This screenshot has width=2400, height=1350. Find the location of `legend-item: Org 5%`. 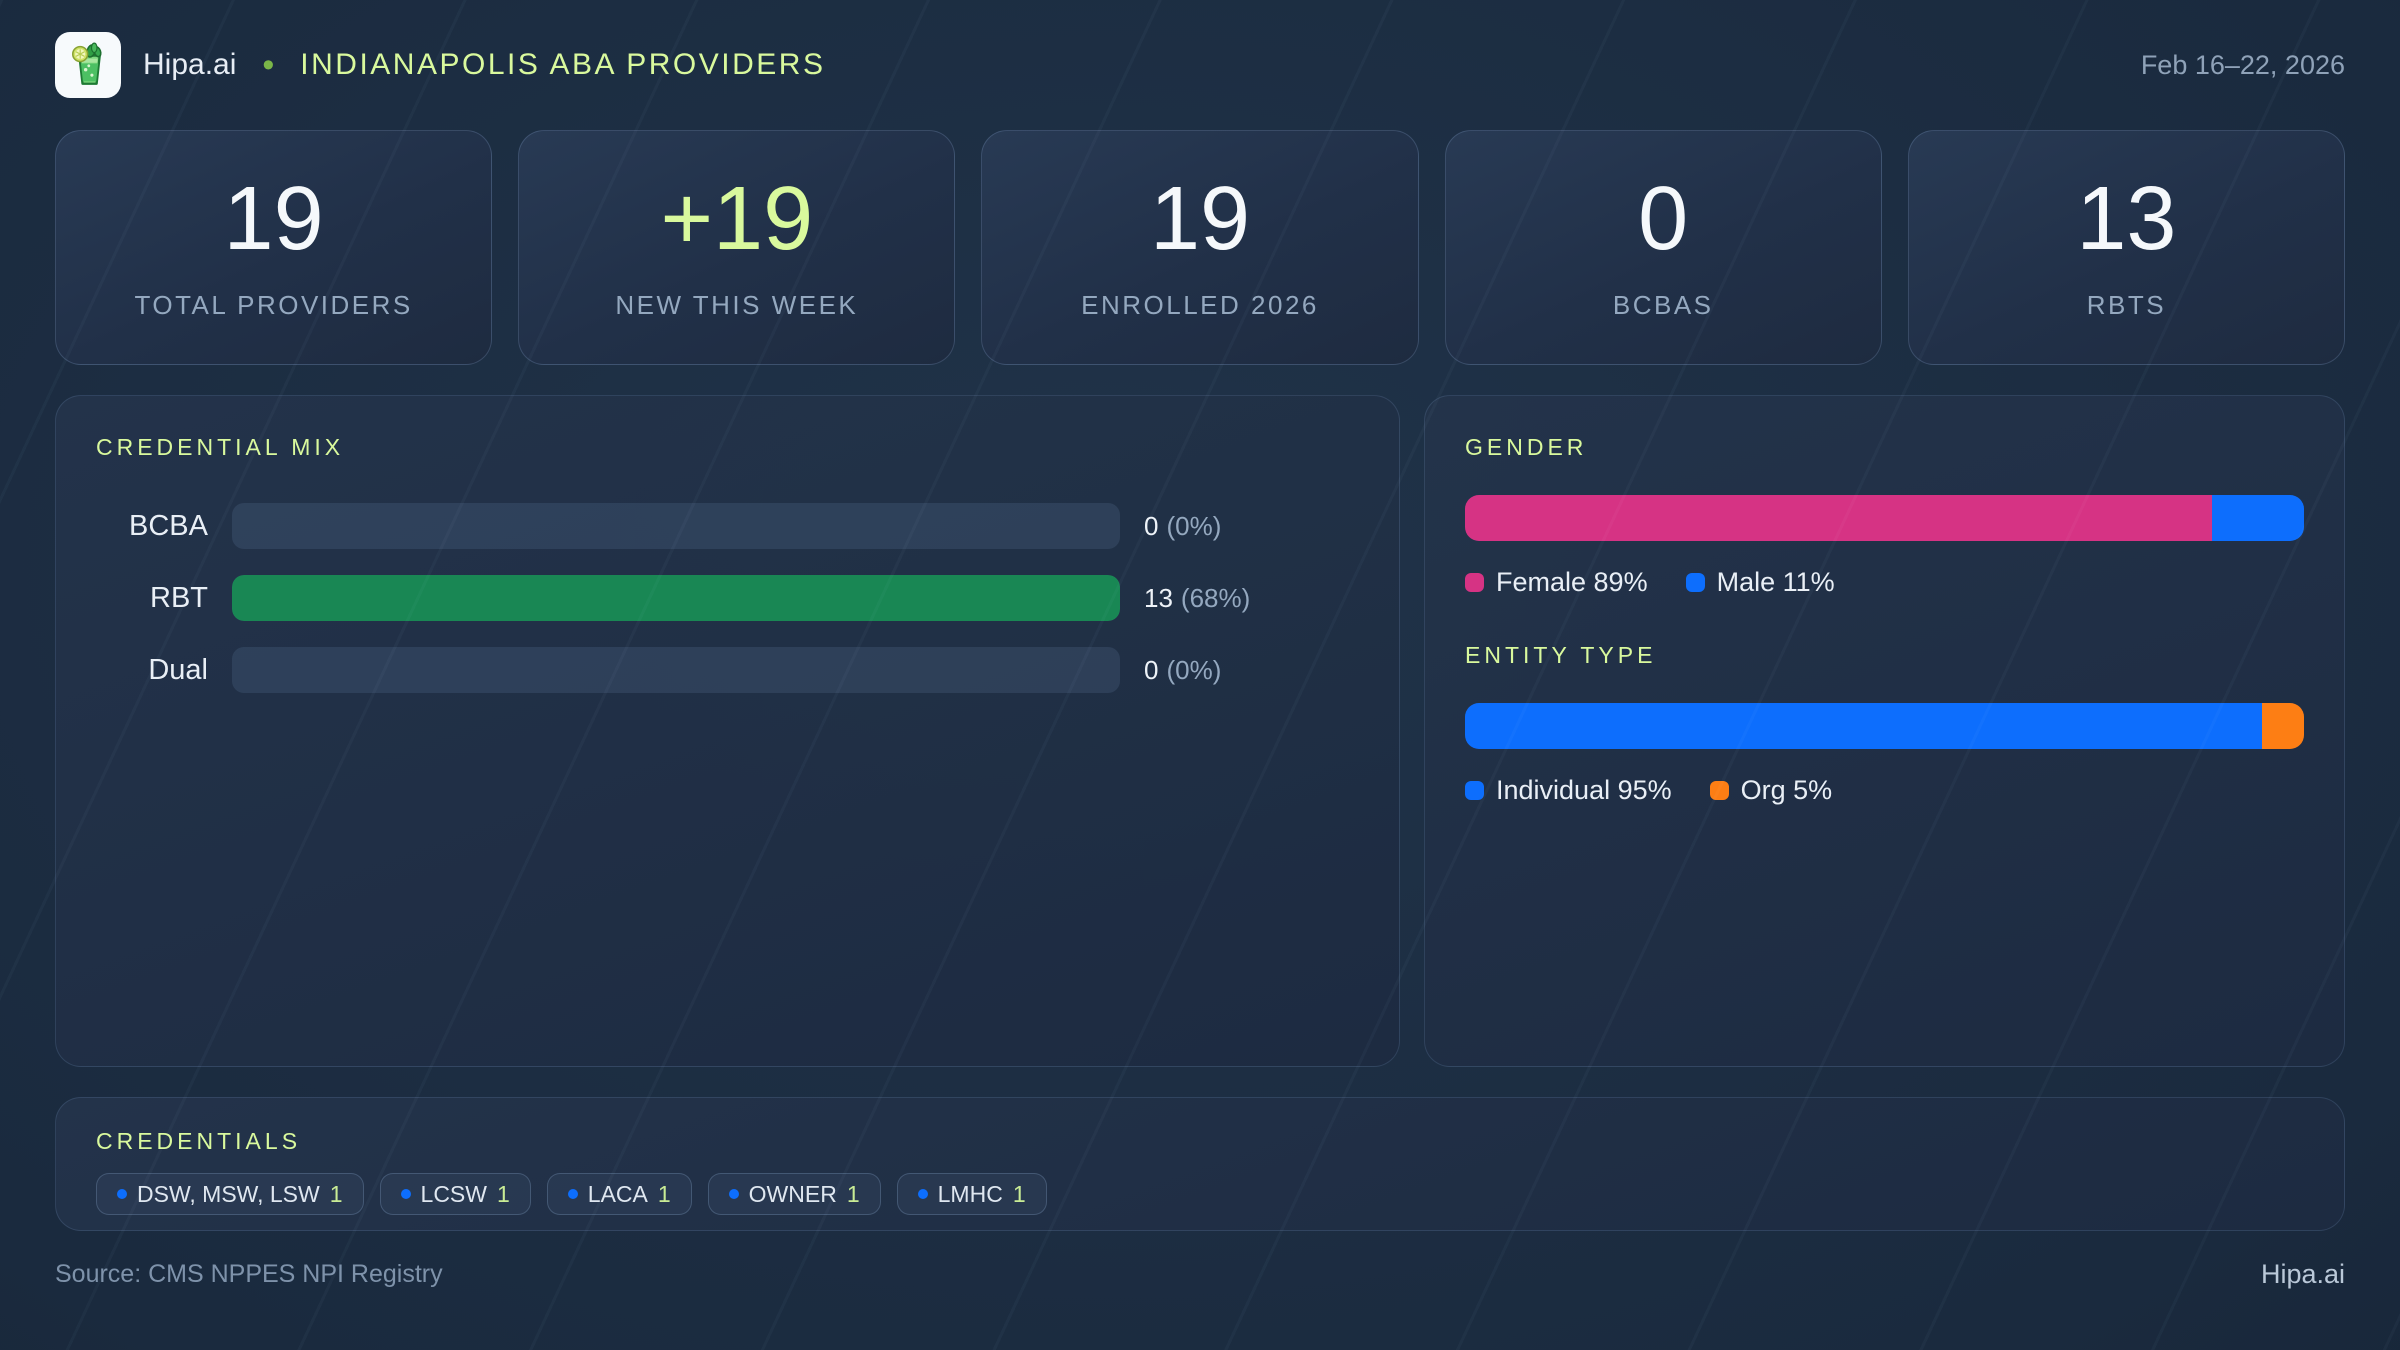

legend-item: Org 5% is located at coordinates (1771, 790).